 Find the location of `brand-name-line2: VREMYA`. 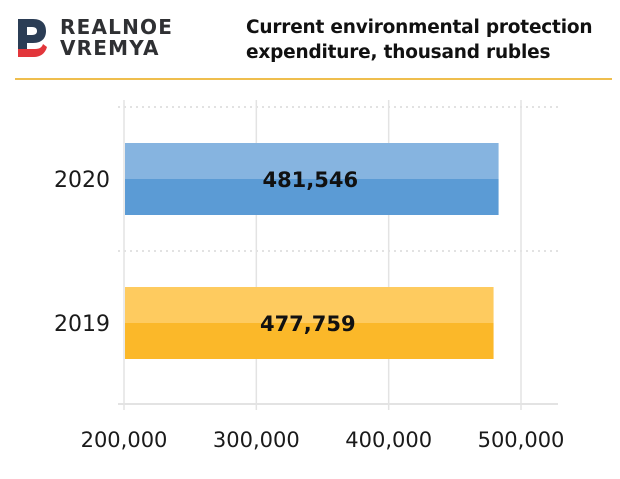

brand-name-line2: VREMYA is located at coordinates (110, 48).